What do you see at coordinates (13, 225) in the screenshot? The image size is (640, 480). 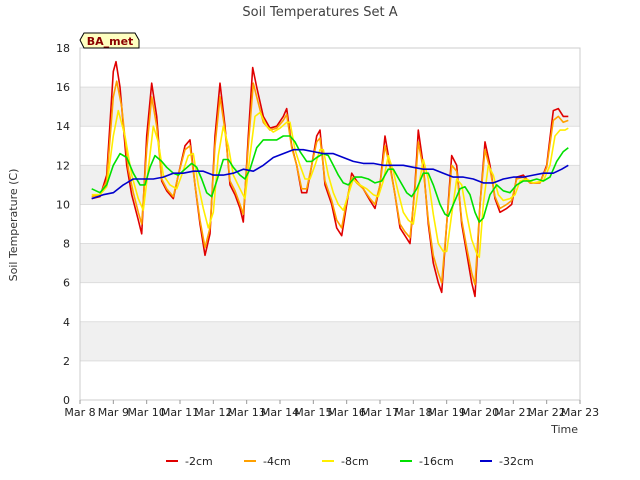 I see `y-axis-label: Soil Temperature (C)` at bounding box center [13, 225].